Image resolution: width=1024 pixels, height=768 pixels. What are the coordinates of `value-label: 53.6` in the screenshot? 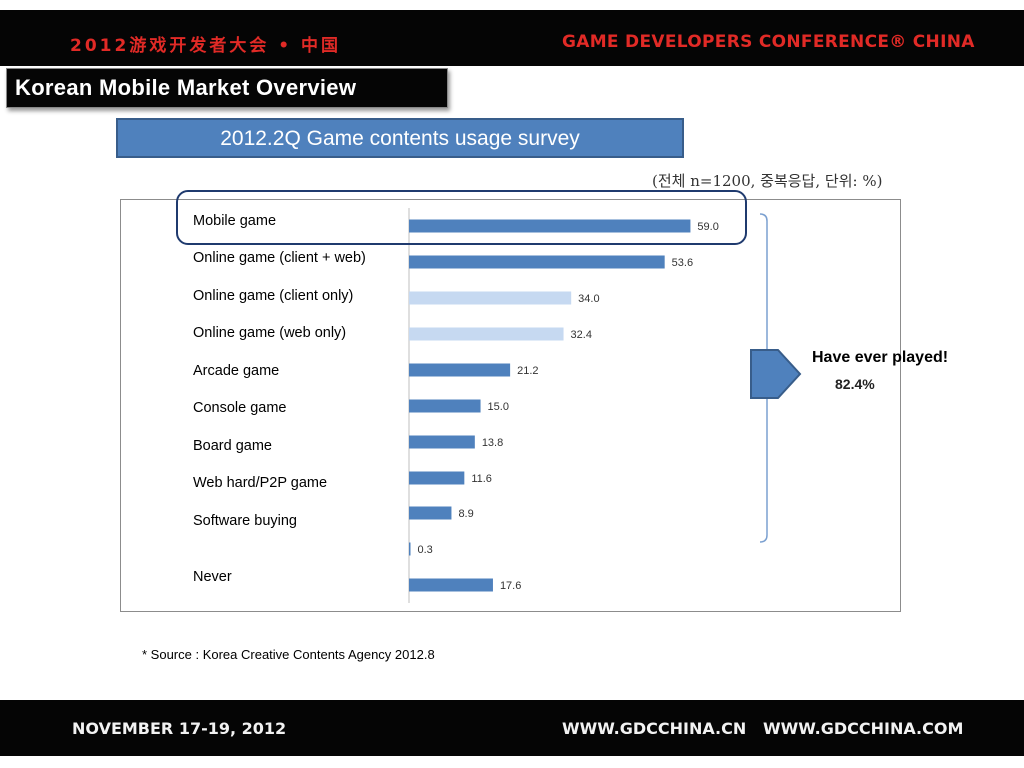 It's located at (682, 263).